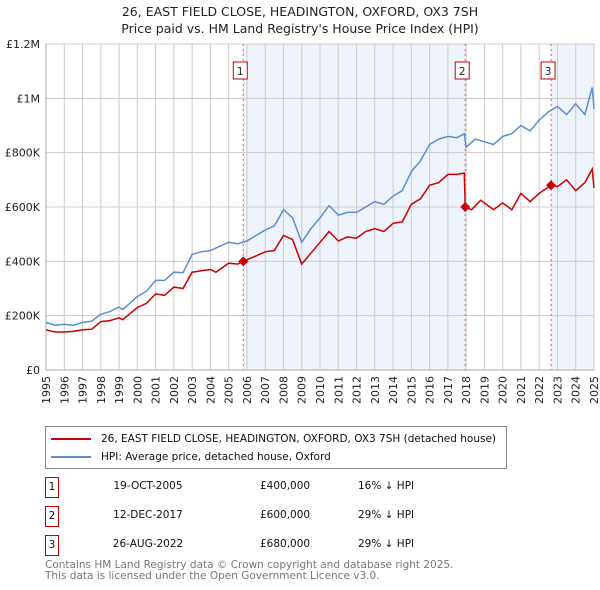 Image resolution: width=600 pixels, height=590 pixels. Describe the element at coordinates (137, 390) in the screenshot. I see `x-tick-label: 2000` at that location.